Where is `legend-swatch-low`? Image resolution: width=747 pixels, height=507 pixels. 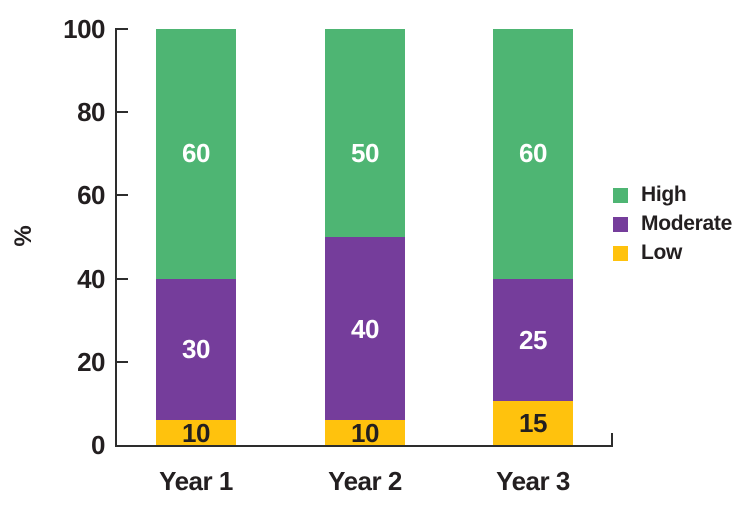
legend-swatch-low is located at coordinates (620, 253).